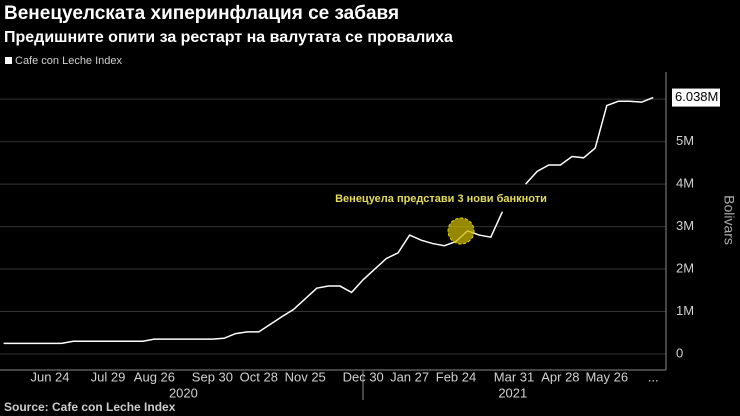  I want to click on x-tick-label: Feb 24, so click(456, 376).